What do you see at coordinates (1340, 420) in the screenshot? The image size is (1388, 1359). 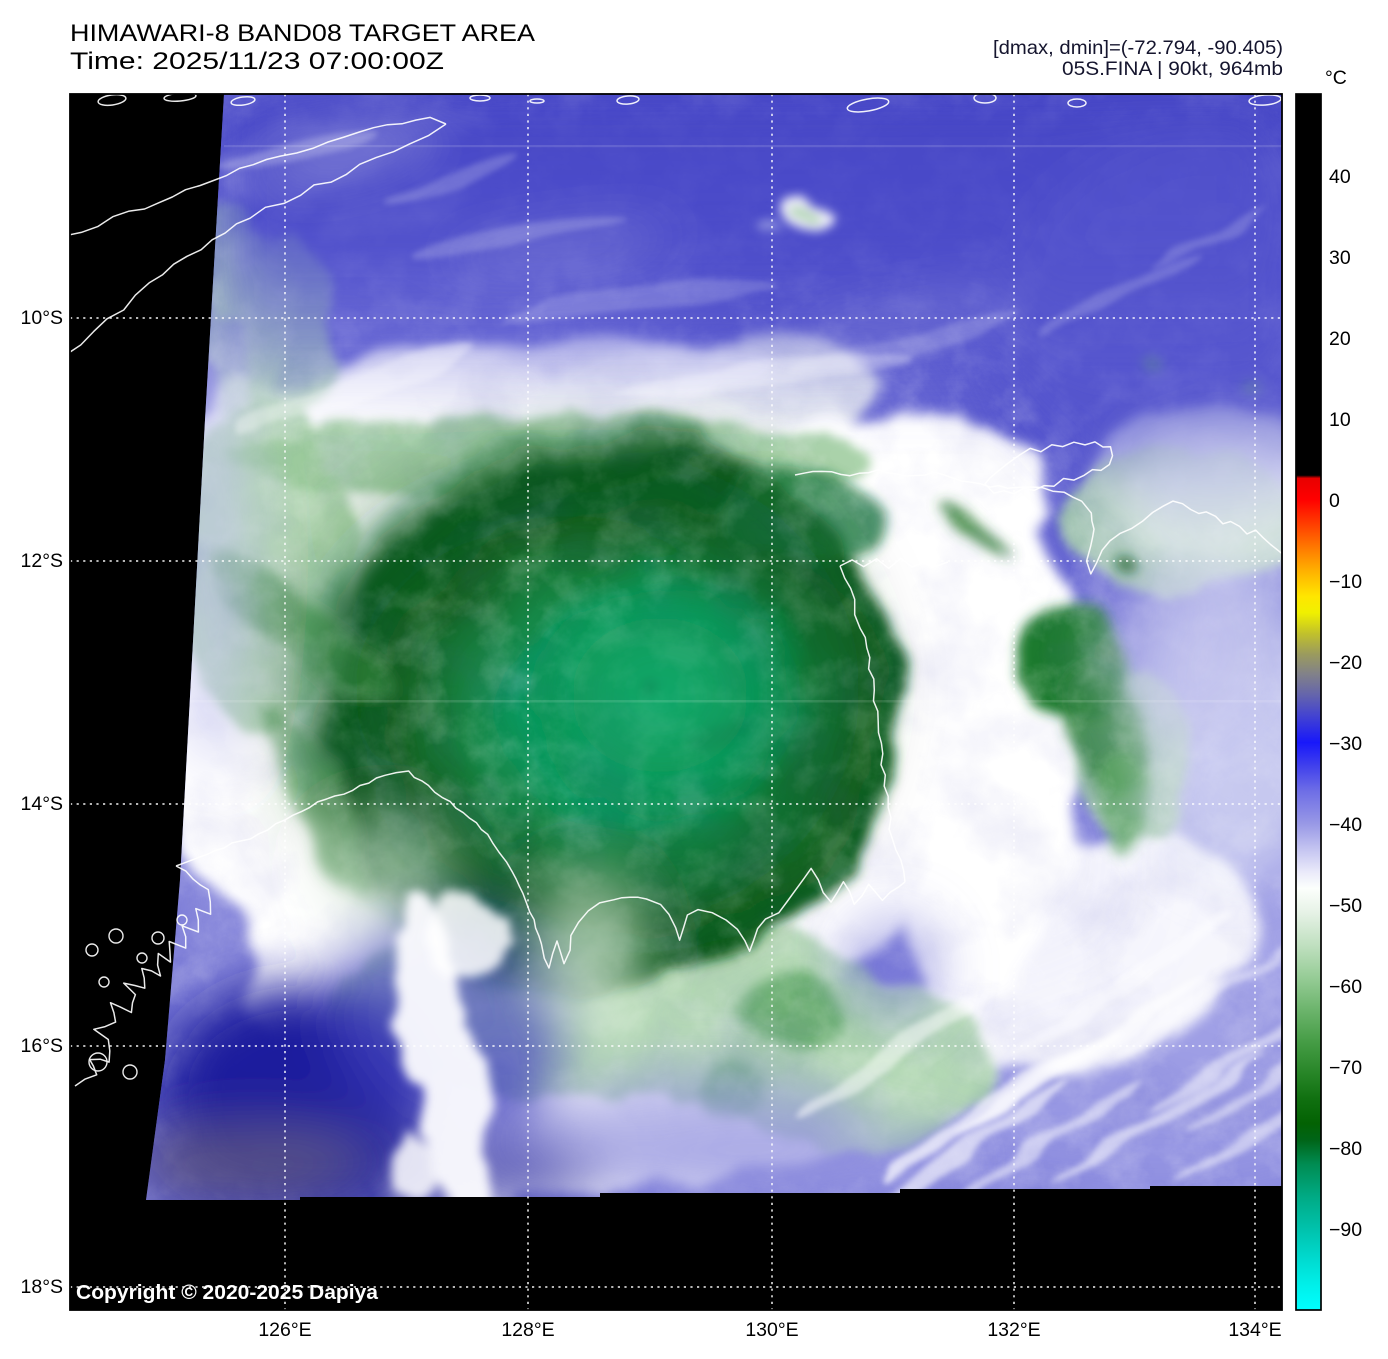 I see `svg-text: 10` at bounding box center [1340, 420].